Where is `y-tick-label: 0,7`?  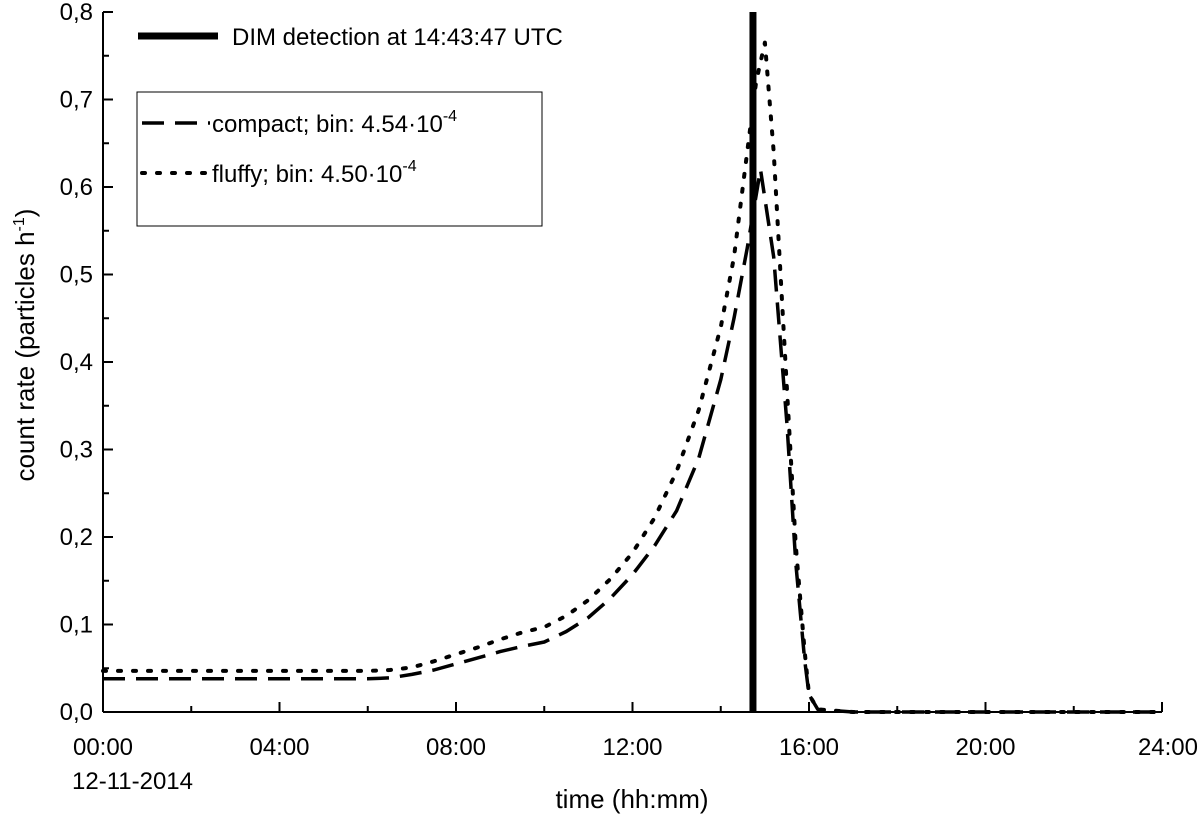 y-tick-label: 0,7 is located at coordinates (76, 100).